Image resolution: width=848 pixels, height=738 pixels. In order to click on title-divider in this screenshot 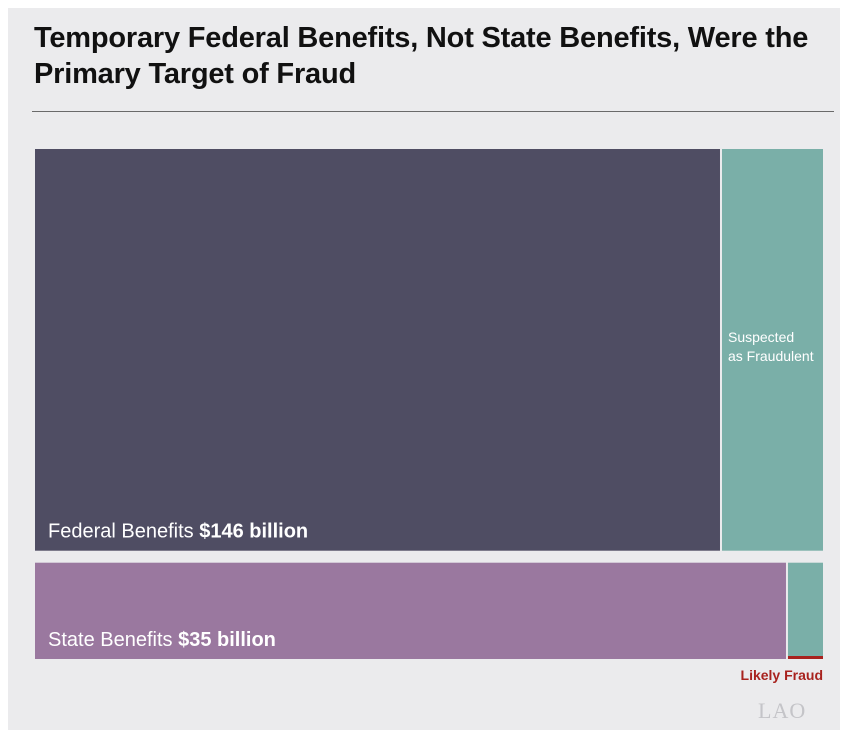, I will do `click(433, 111)`.